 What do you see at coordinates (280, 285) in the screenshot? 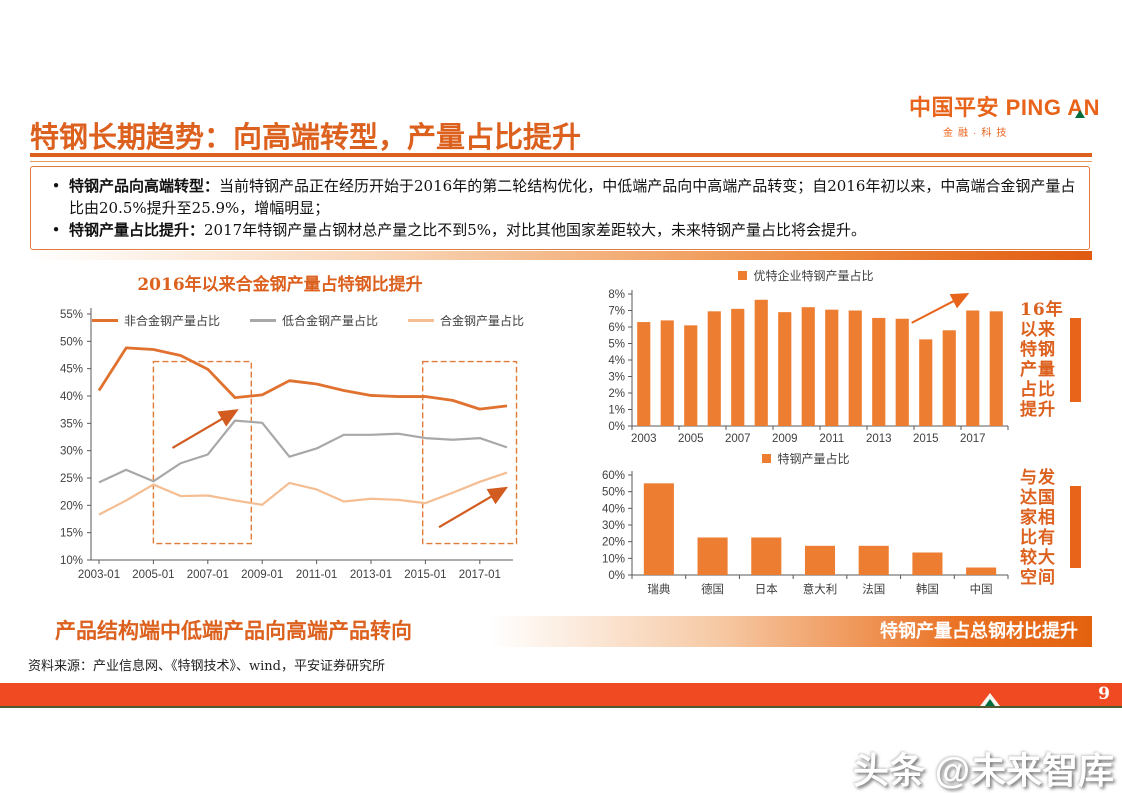
I see `line-chart-title: 2016年以来合金钢产量占特钢比提升` at bounding box center [280, 285].